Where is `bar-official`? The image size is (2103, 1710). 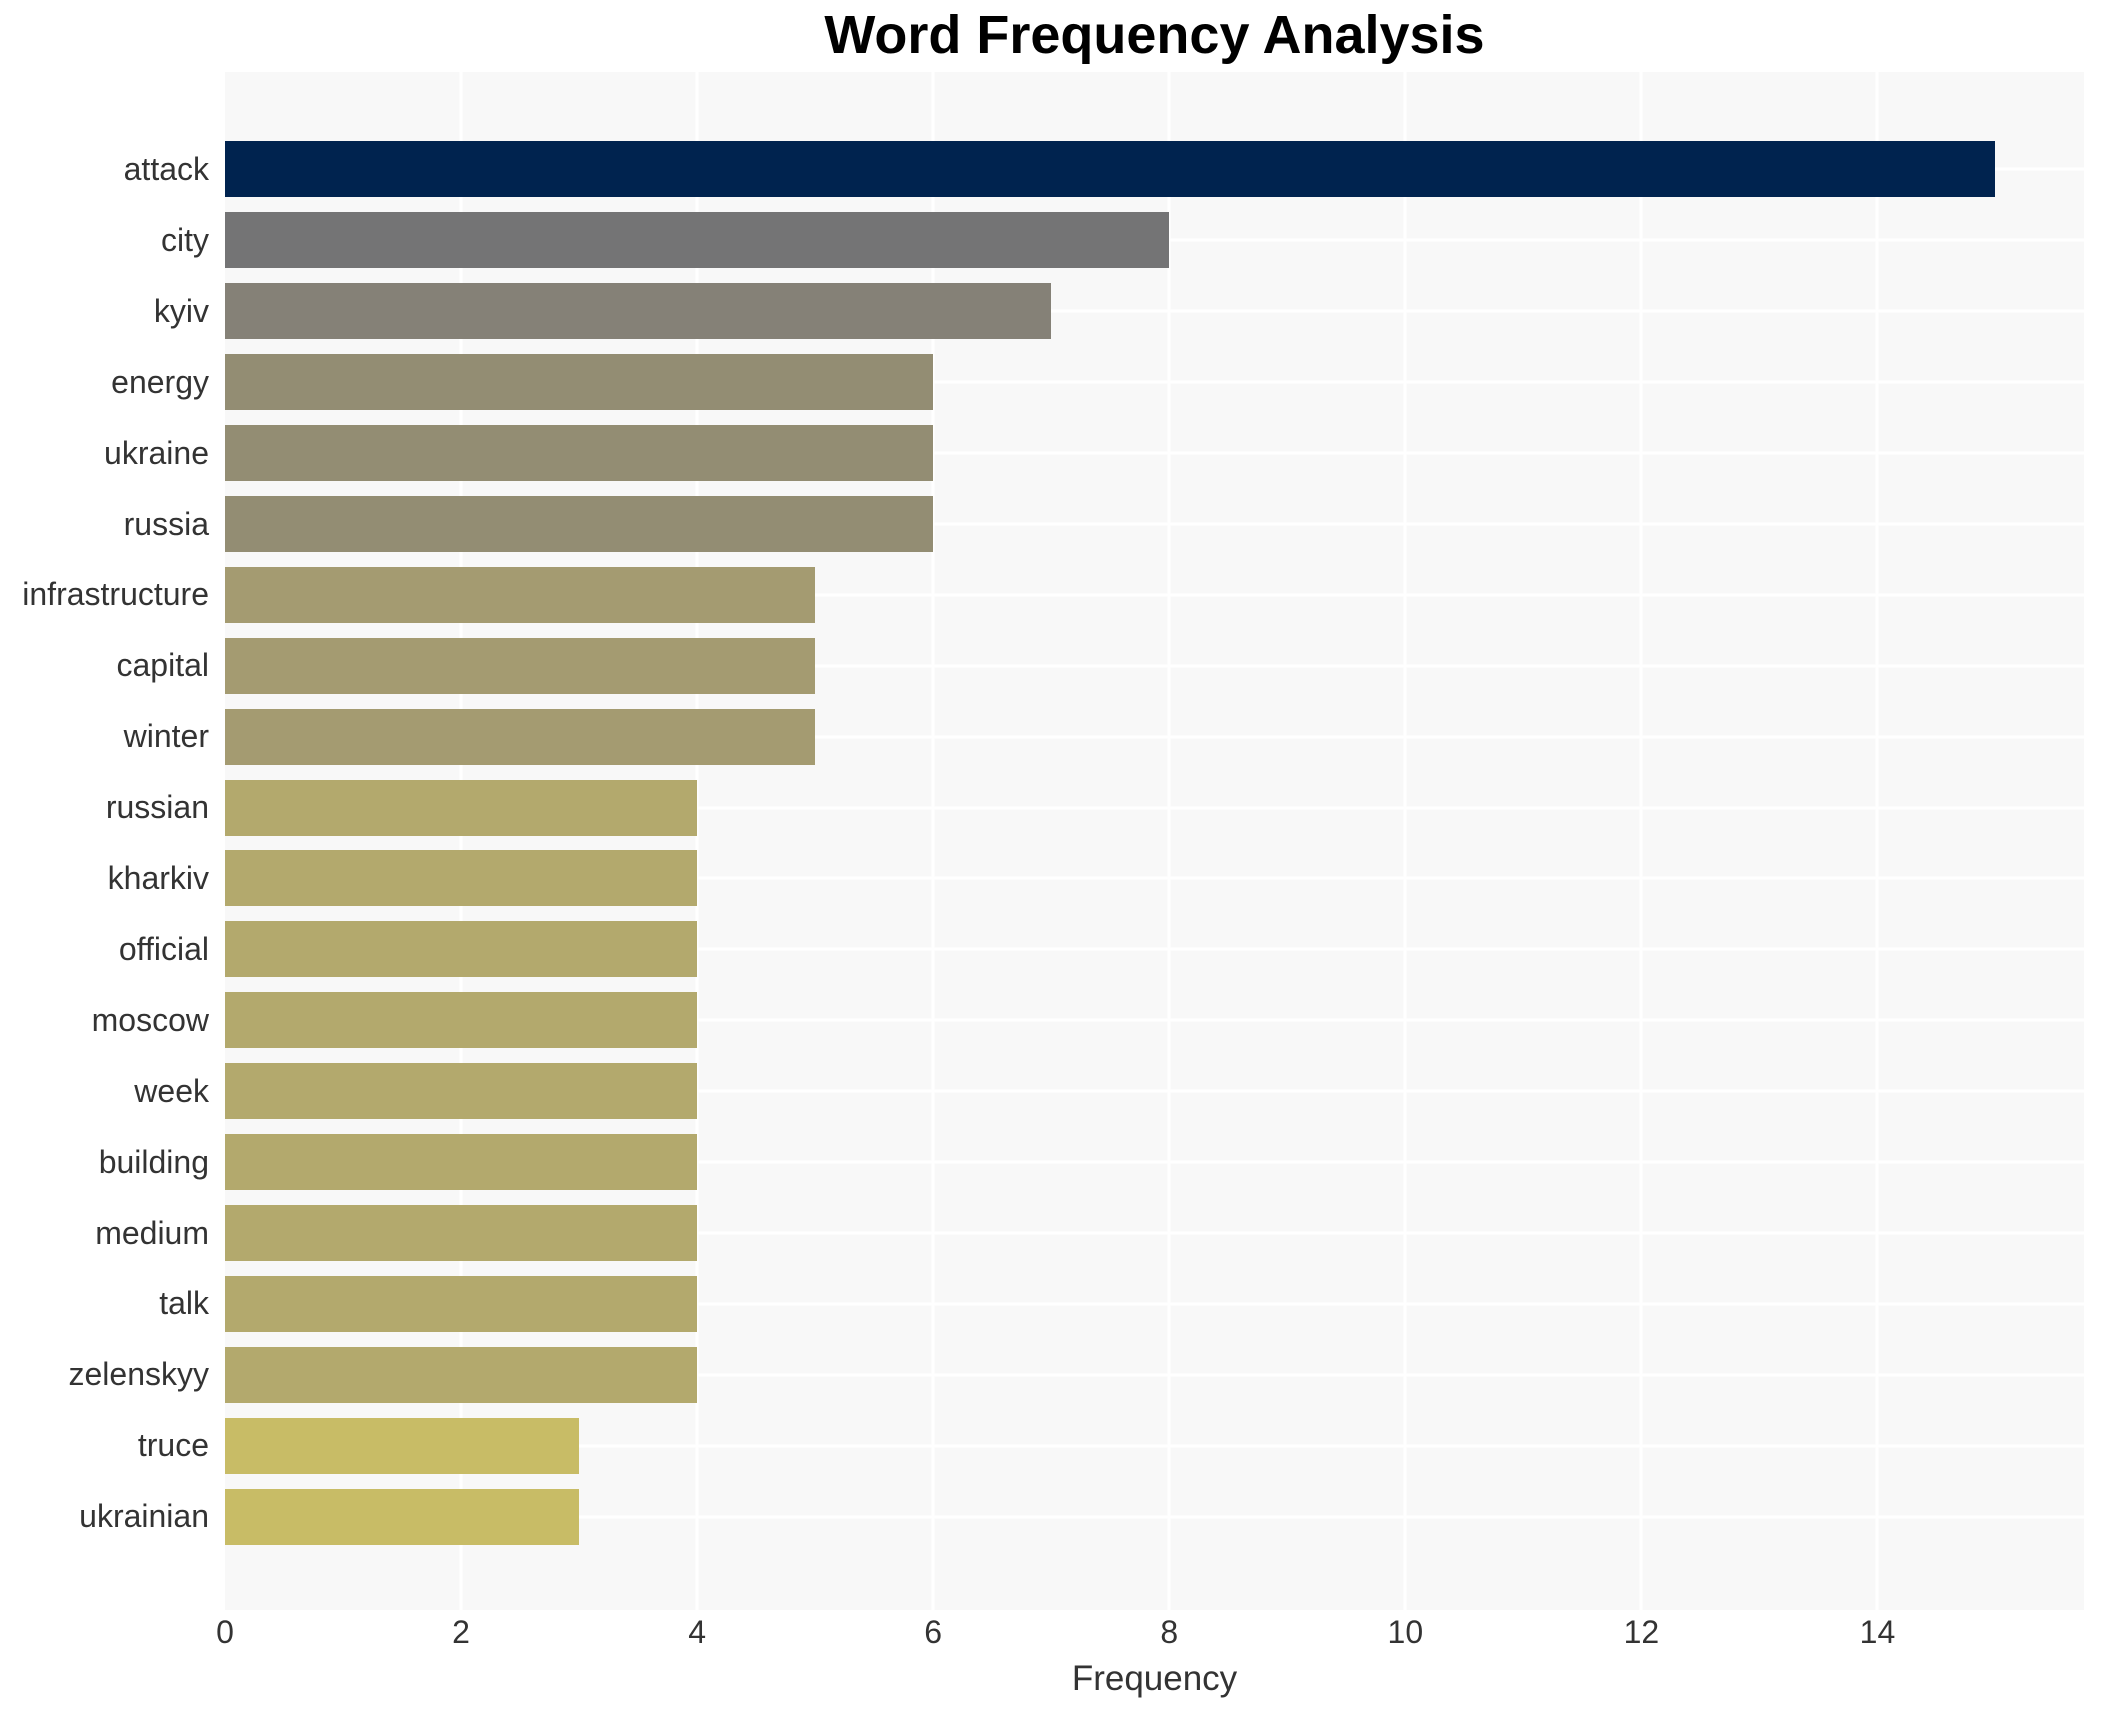 bar-official is located at coordinates (461, 949).